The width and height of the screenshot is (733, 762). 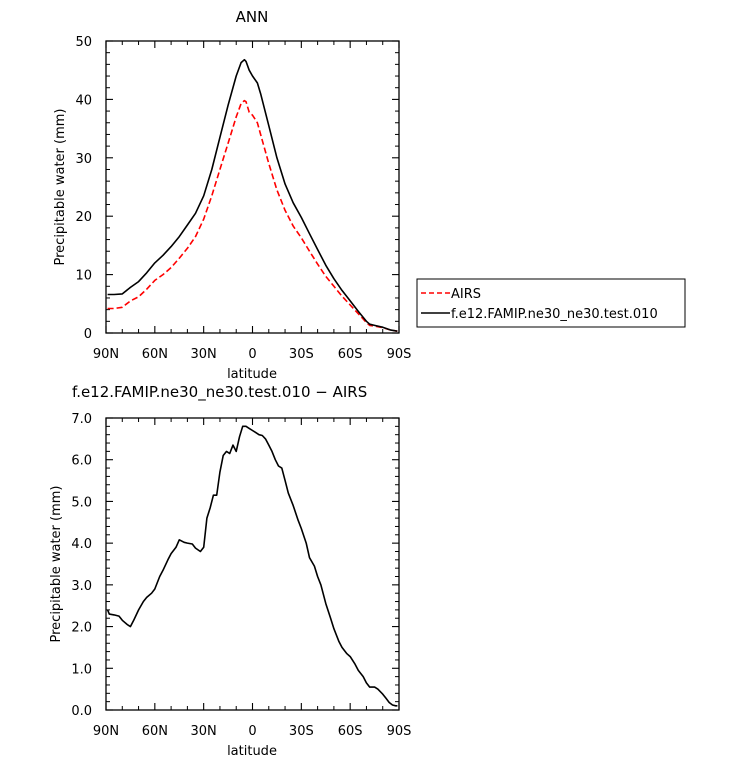 What do you see at coordinates (83, 276) in the screenshot?
I see `y-tick-label: 10` at bounding box center [83, 276].